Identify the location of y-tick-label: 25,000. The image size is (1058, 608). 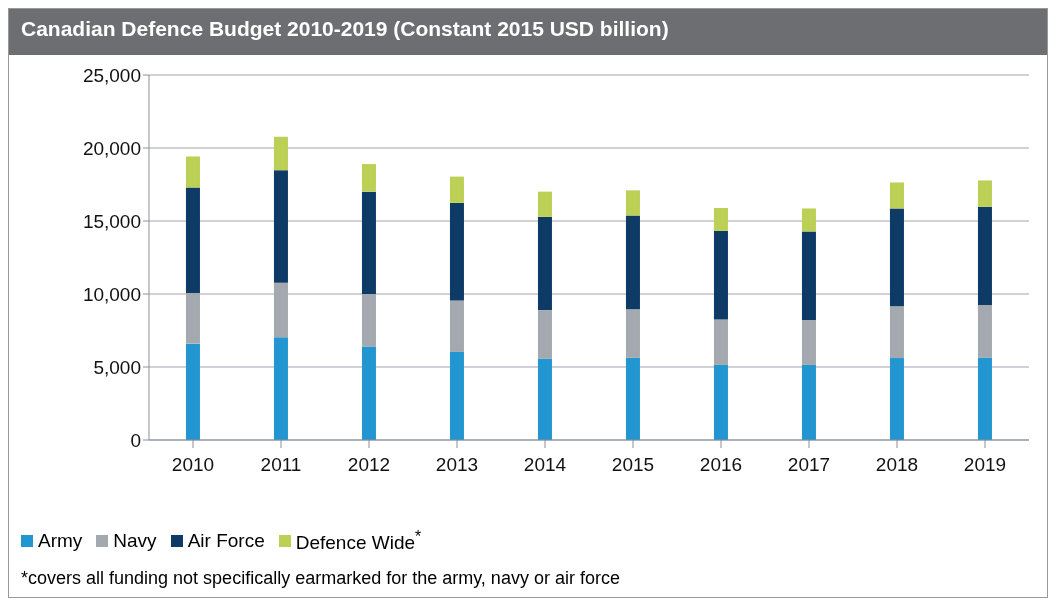
(111, 75).